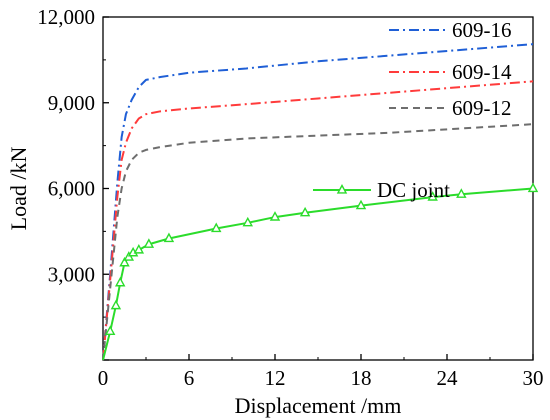 Image resolution: width=550 pixels, height=420 pixels. I want to click on x-tick-label: 6, so click(189, 378).